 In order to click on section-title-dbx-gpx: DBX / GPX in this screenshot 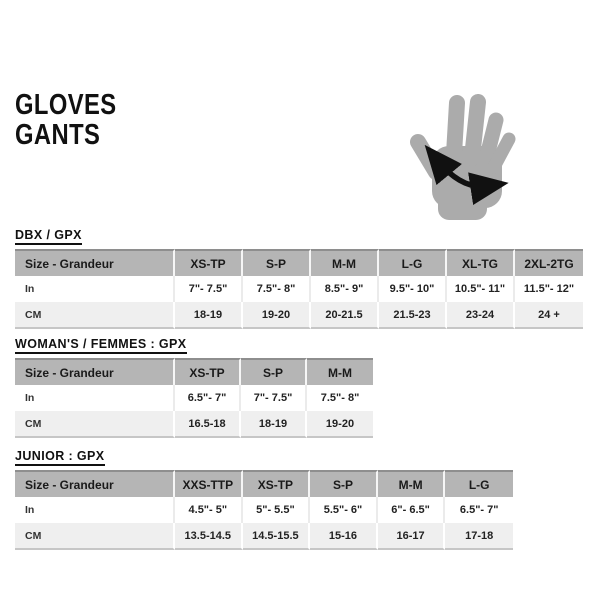, I will do `click(48, 236)`.